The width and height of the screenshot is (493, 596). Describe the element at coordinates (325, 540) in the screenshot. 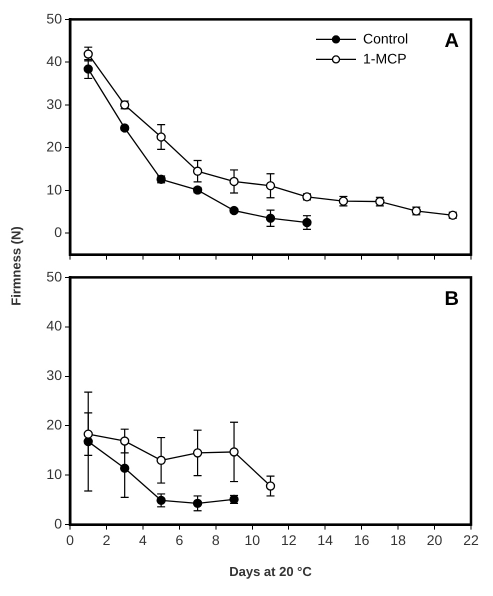

I see `x-tick-label: 14` at that location.